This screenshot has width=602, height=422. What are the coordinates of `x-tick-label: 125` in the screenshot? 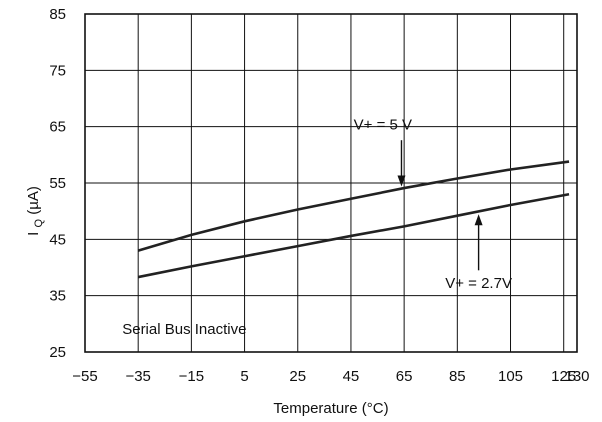 It's located at (563, 376).